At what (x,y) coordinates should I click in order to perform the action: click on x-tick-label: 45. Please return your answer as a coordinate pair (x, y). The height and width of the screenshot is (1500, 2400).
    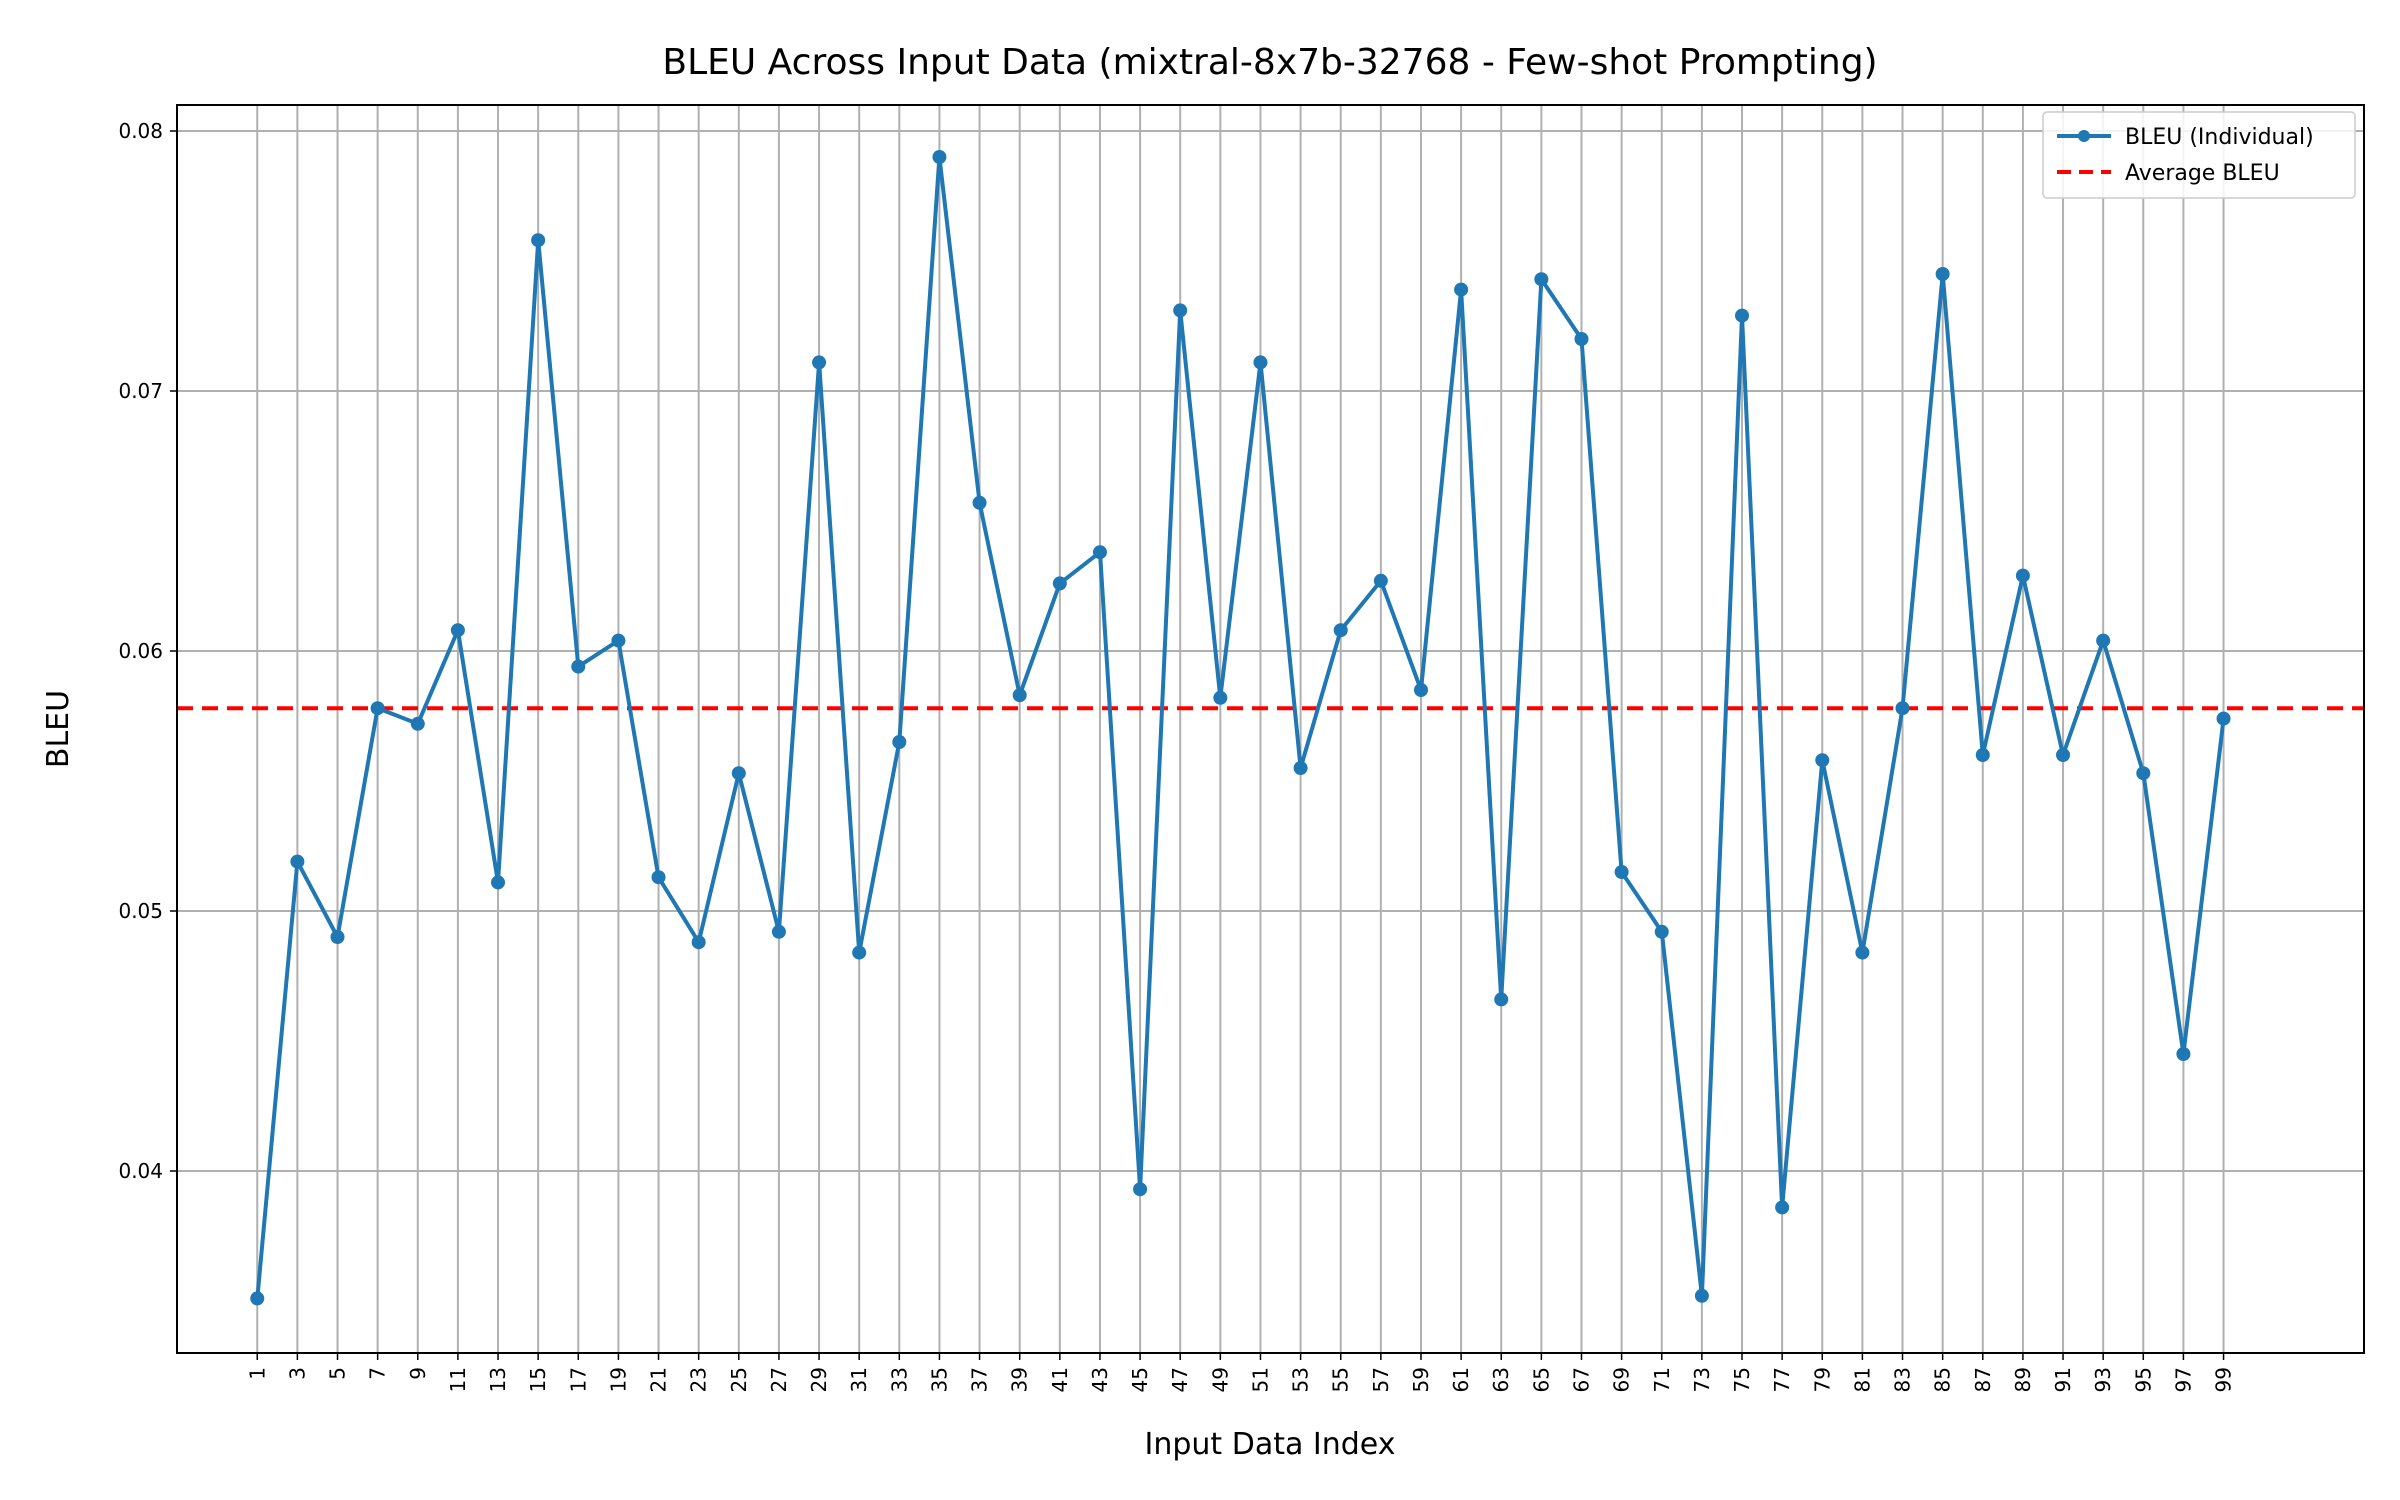
    Looking at the image, I should click on (1140, 1379).